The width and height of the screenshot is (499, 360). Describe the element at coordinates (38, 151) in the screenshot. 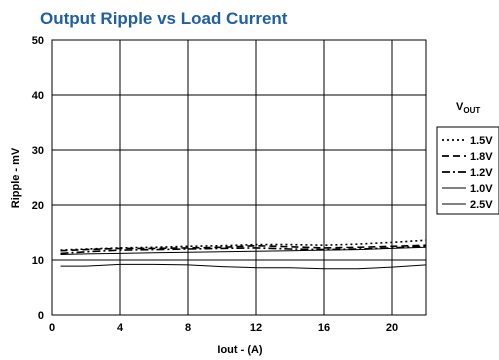

I see `y-tick-label: 30` at that location.